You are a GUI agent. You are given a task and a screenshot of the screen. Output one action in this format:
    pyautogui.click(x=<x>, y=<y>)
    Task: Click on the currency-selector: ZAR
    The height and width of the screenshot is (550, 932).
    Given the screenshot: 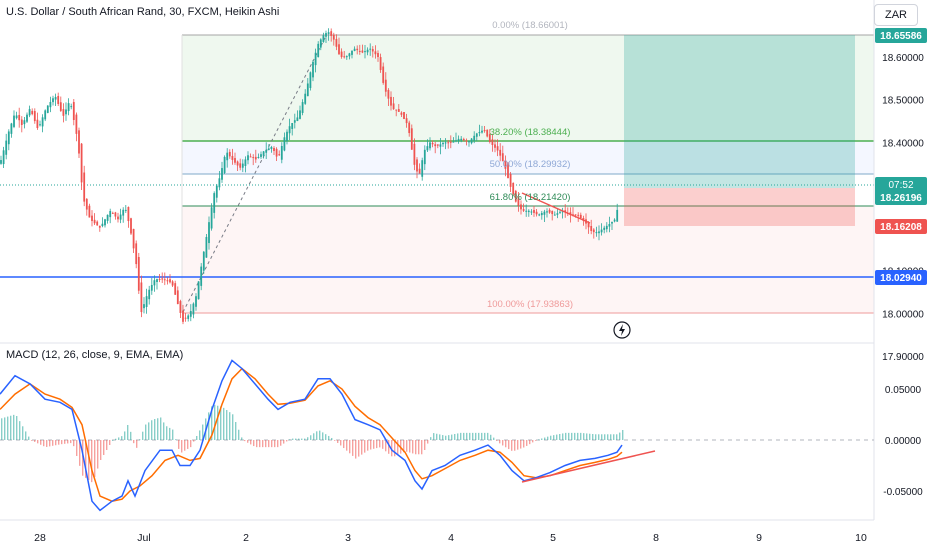 What is the action you would take?
    pyautogui.click(x=896, y=15)
    